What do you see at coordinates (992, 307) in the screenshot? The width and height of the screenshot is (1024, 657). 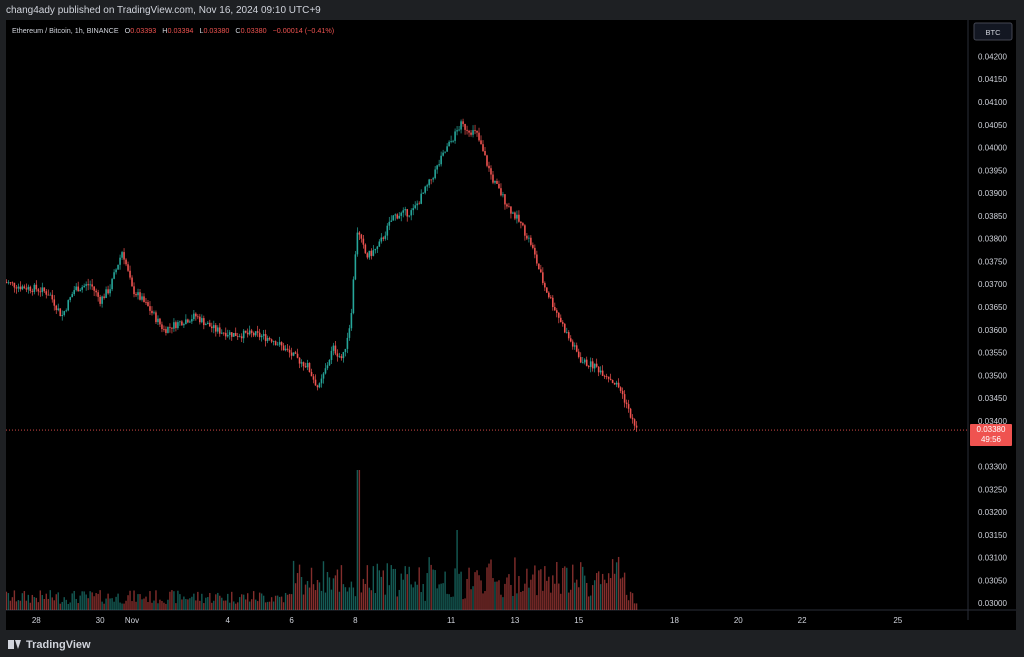 I see `price-tick-label: 0.03650` at bounding box center [992, 307].